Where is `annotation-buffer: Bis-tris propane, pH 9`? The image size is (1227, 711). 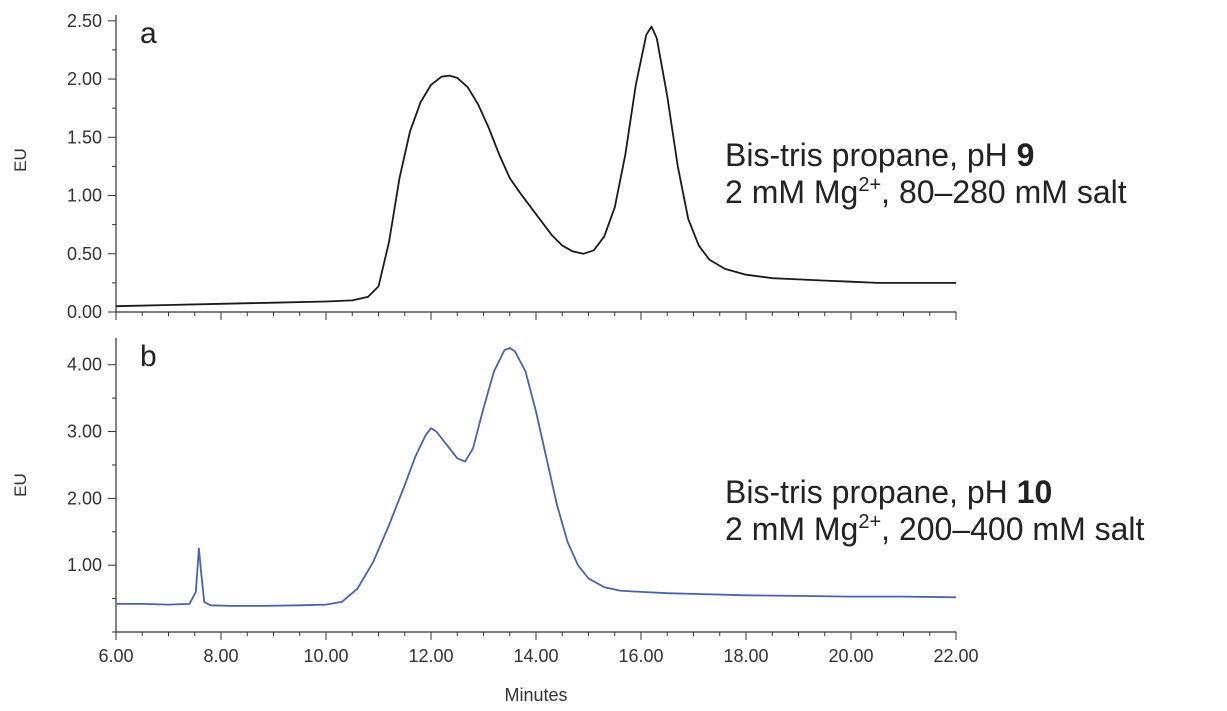 annotation-buffer: Bis-tris propane, pH 9 is located at coordinates (879, 155).